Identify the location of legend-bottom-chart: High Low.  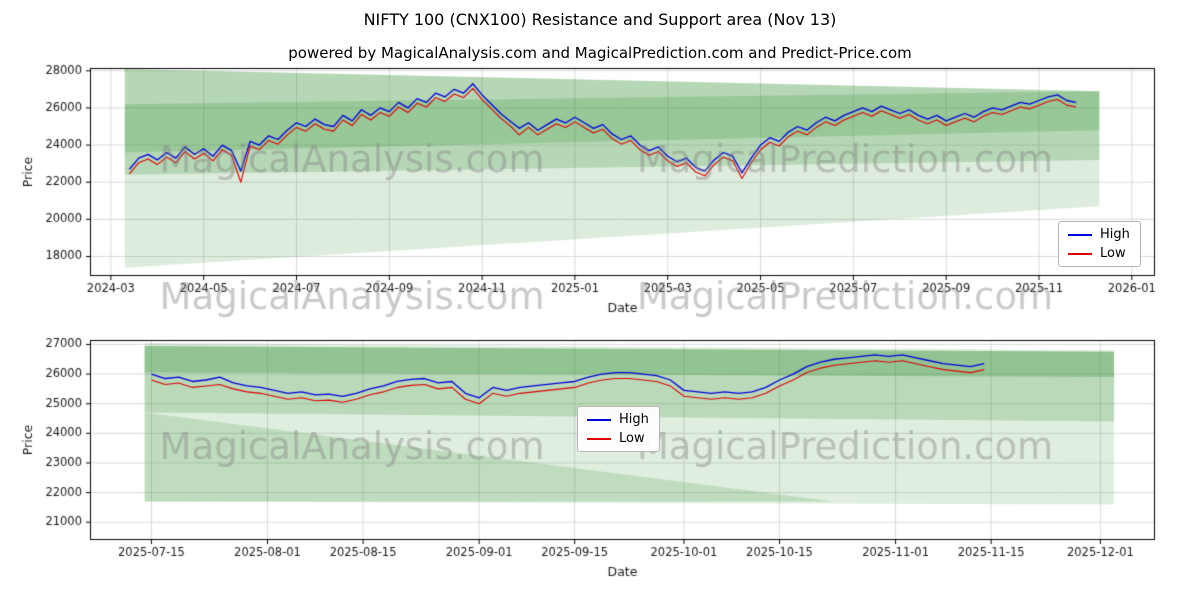
(618, 429).